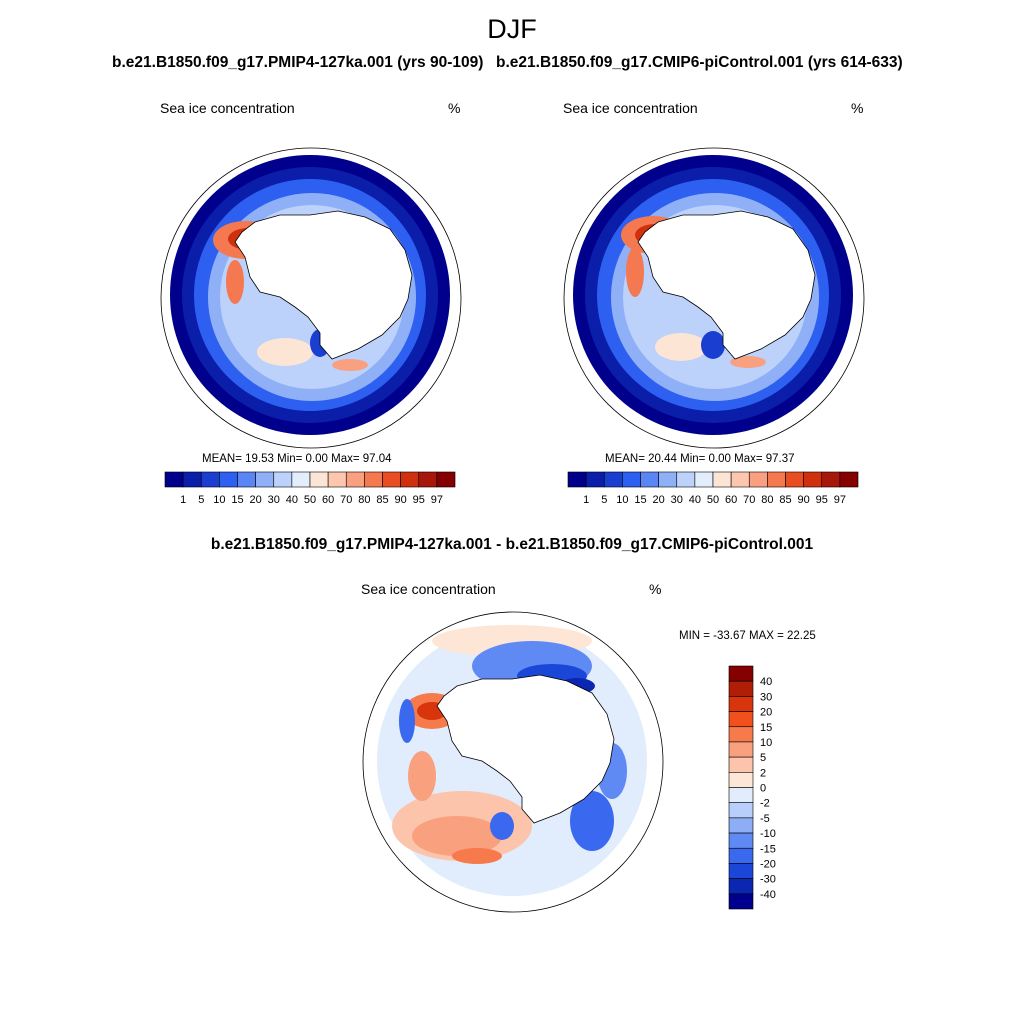 The height and width of the screenshot is (1024, 1024). I want to click on colorbar-tick-label: 90, so click(804, 500).